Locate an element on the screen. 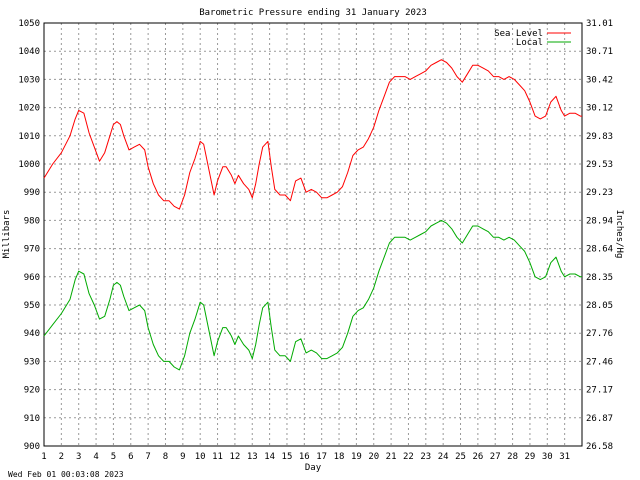  legend-label-sea-level: Sea Level is located at coordinates (518, 34).